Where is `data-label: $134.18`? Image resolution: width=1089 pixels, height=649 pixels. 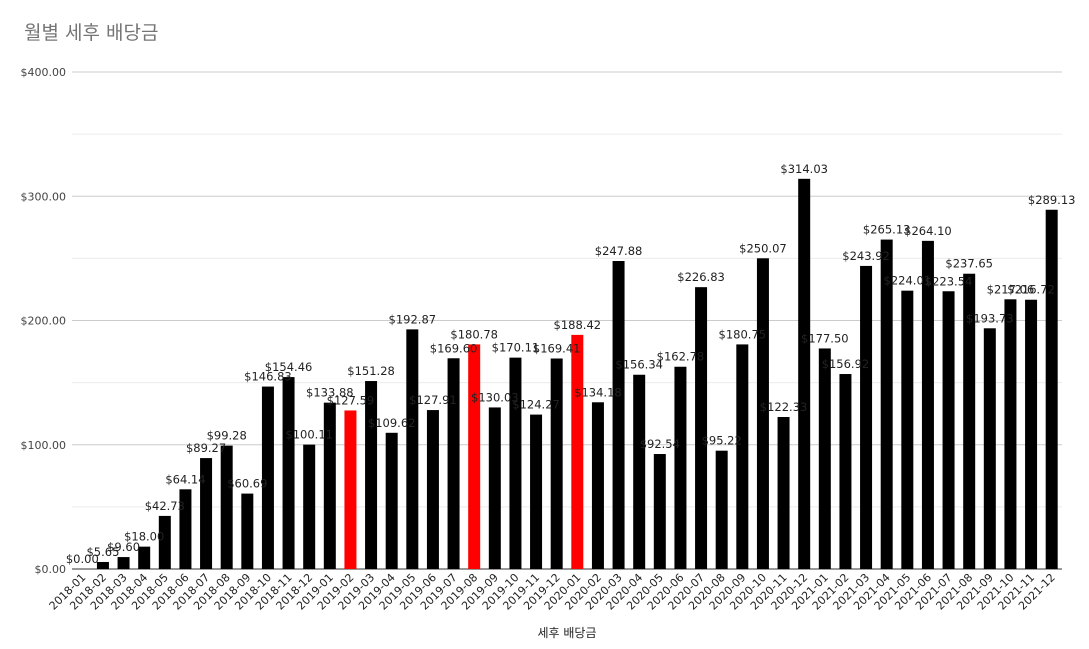
data-label: $134.18 is located at coordinates (598, 392).